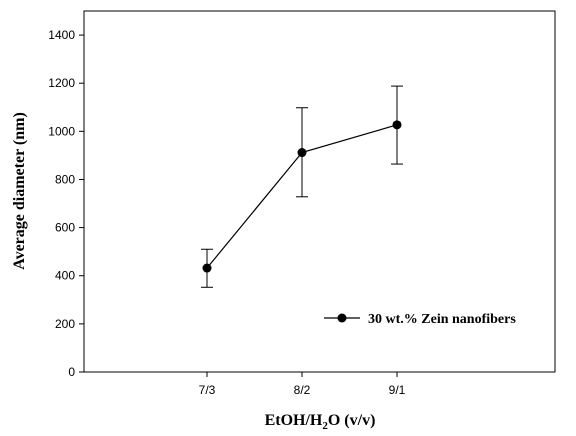  What do you see at coordinates (66, 203) in the screenshot?
I see `y-axis-ticks: 0 200 400 600 800 1000 1200 1400` at bounding box center [66, 203].